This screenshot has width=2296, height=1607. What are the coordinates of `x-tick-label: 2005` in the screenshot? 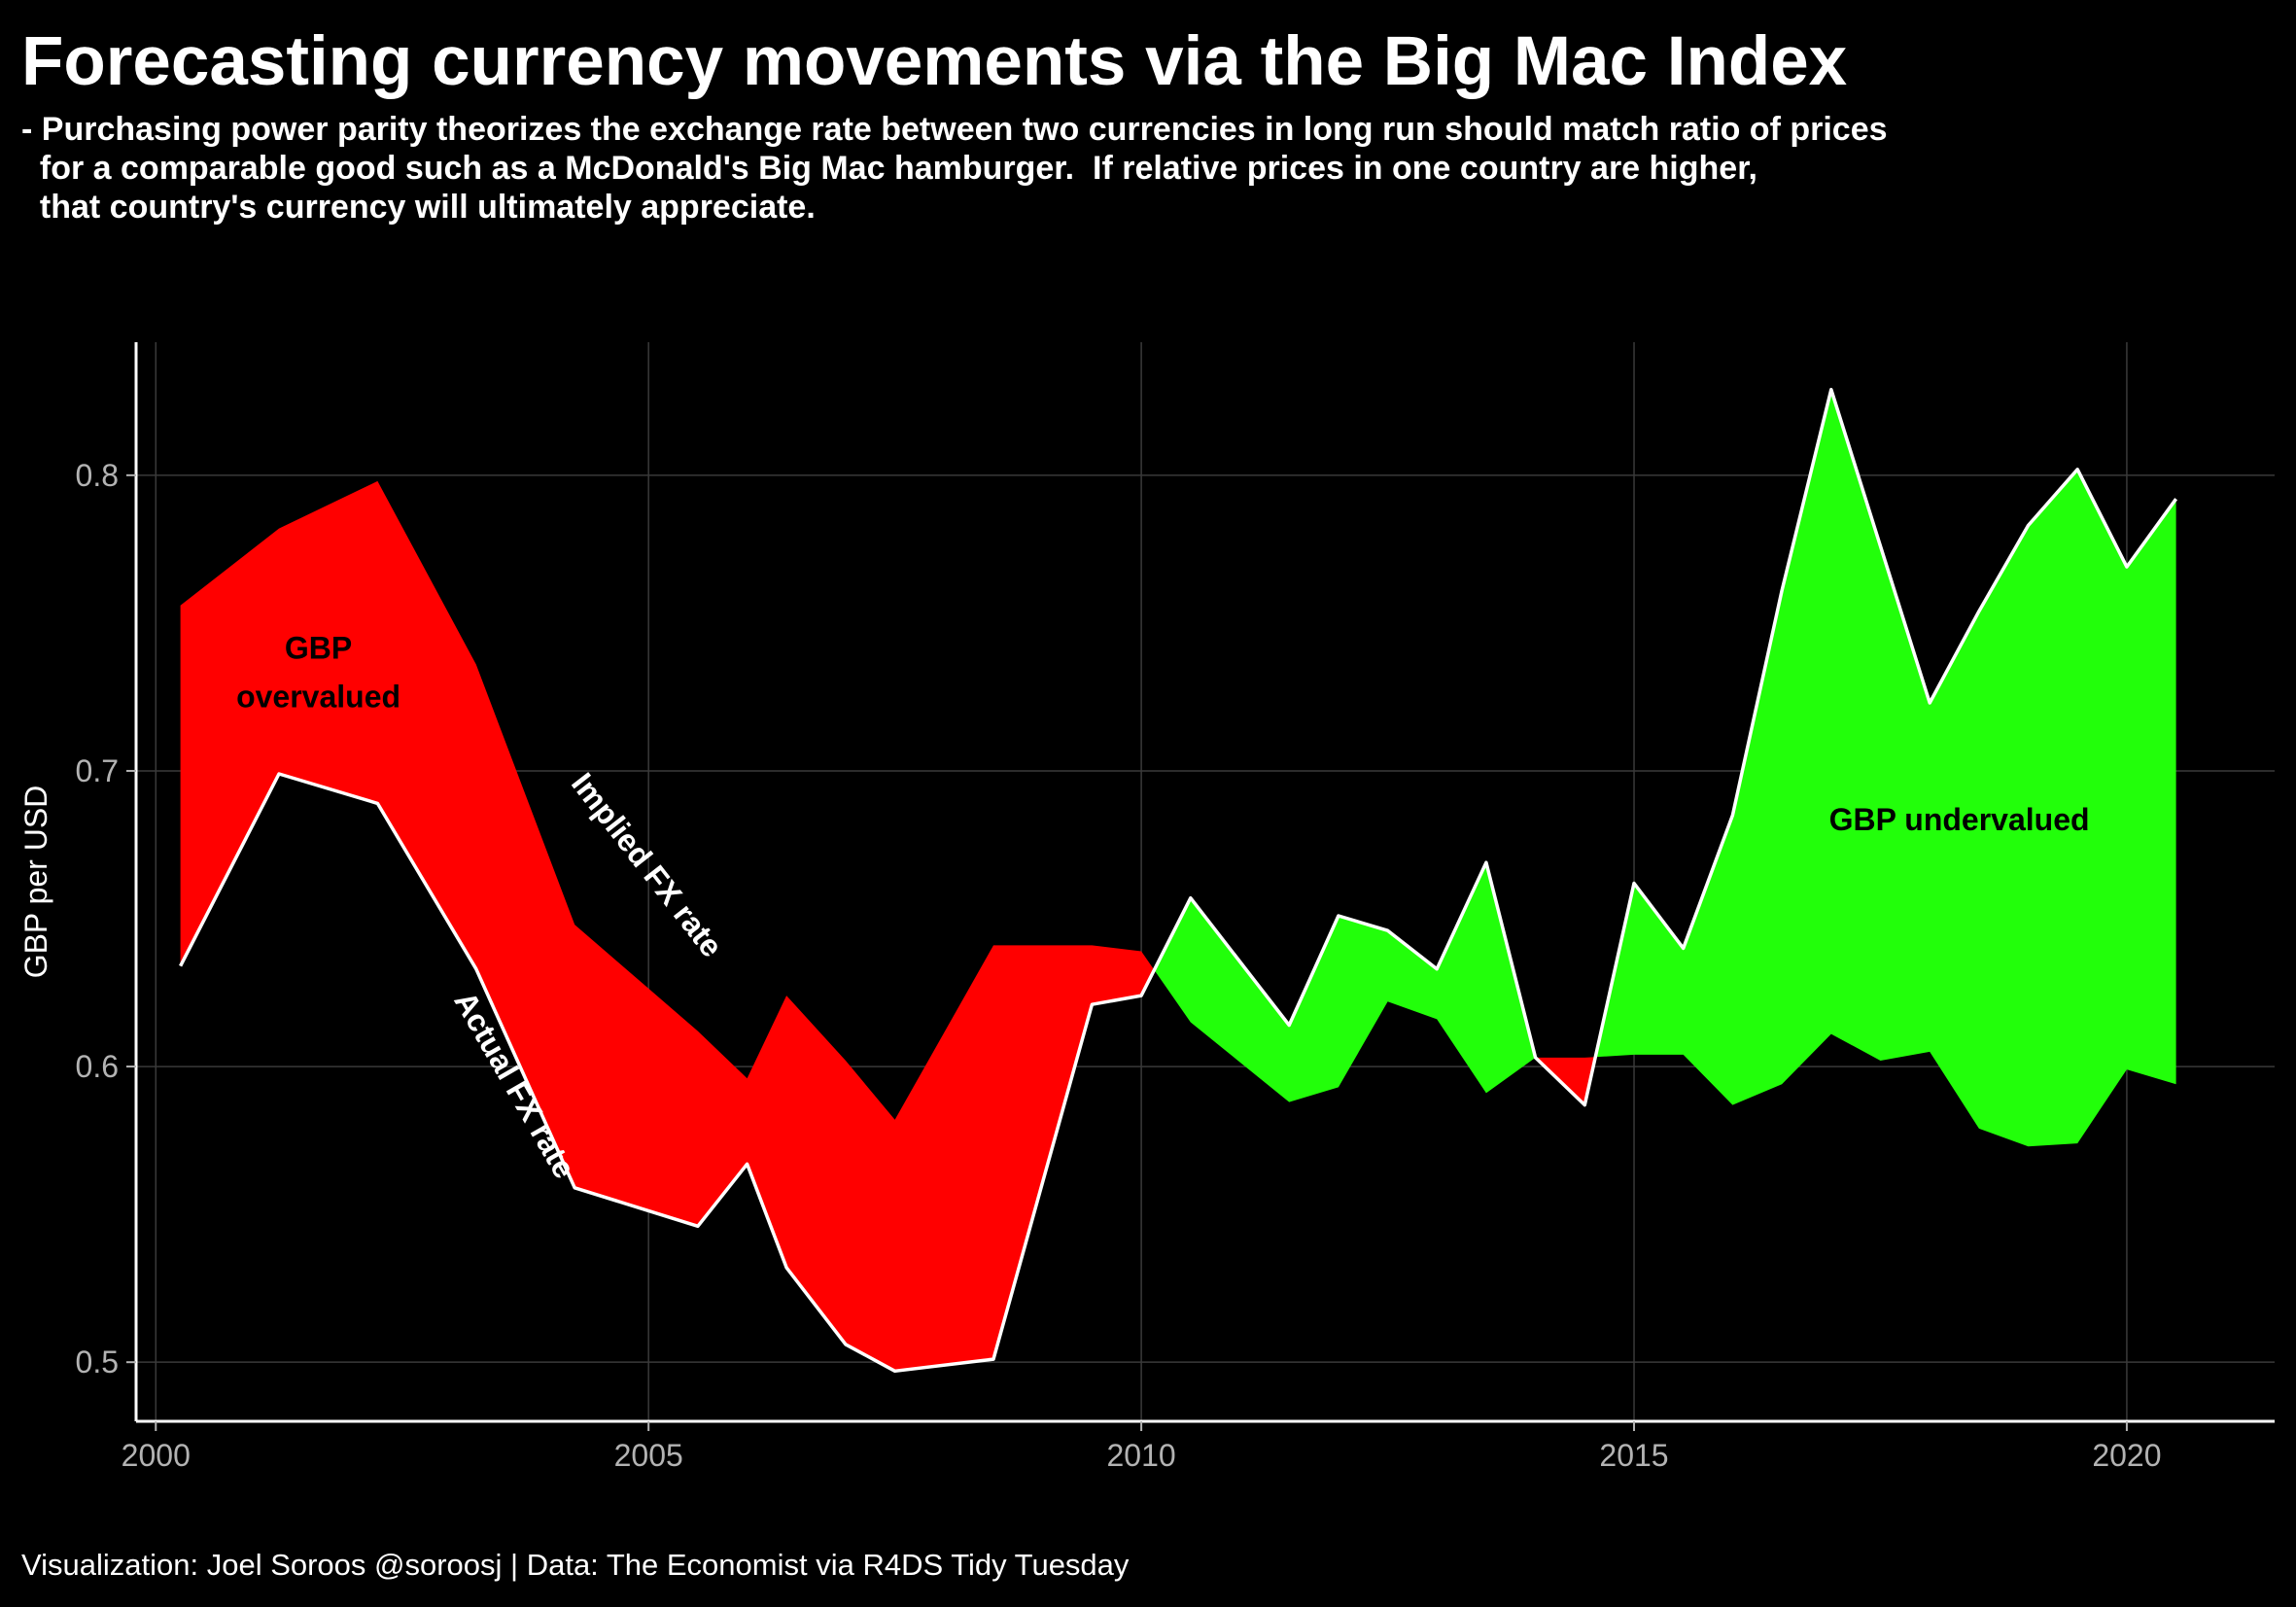 It's located at (648, 1456).